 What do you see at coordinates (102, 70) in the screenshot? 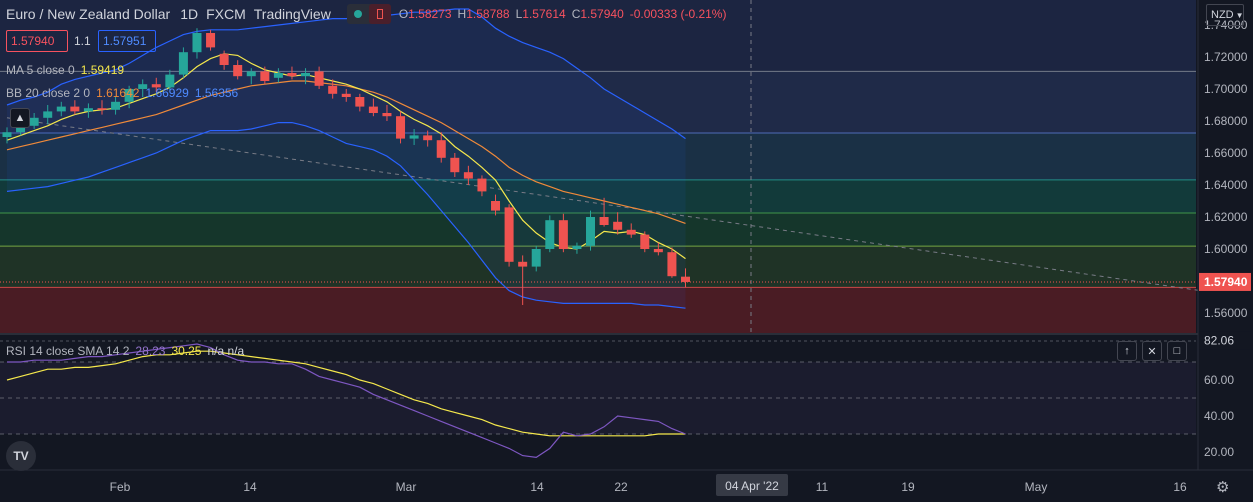
I see `ma-value: 1.59419` at bounding box center [102, 70].